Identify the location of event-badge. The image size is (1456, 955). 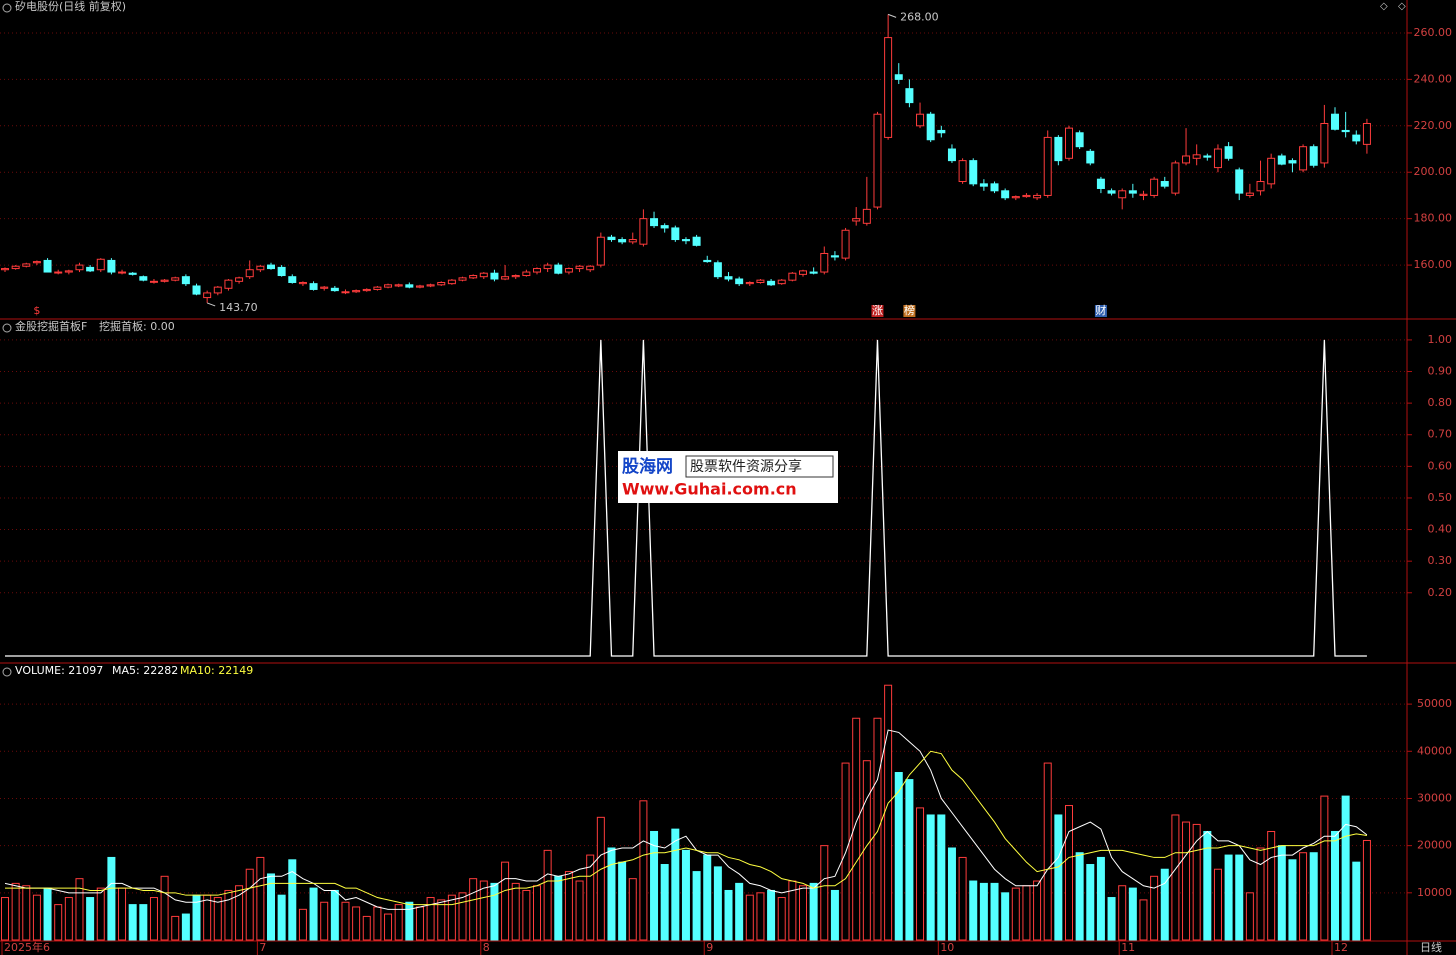
(909, 311).